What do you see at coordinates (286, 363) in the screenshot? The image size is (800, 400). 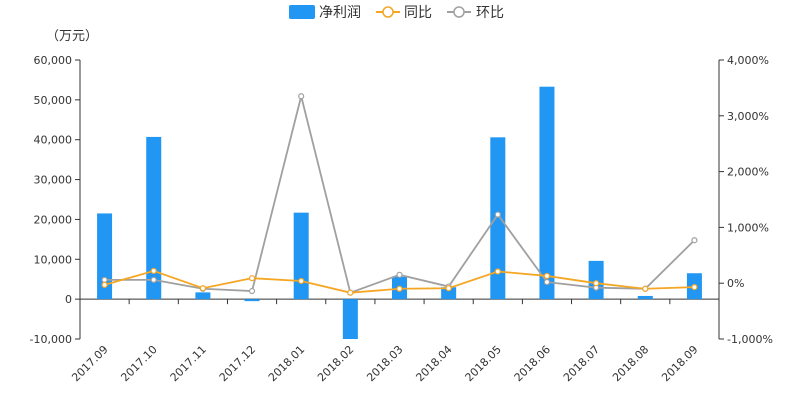 I see `x-tick-label: 2018.01` at bounding box center [286, 363].